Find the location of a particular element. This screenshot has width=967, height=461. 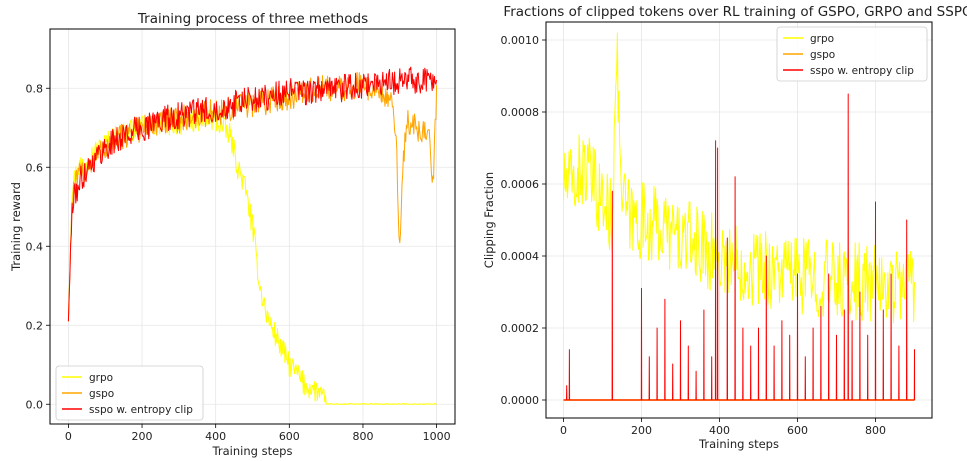

y-tick-label: 0.4 is located at coordinates (35, 246).